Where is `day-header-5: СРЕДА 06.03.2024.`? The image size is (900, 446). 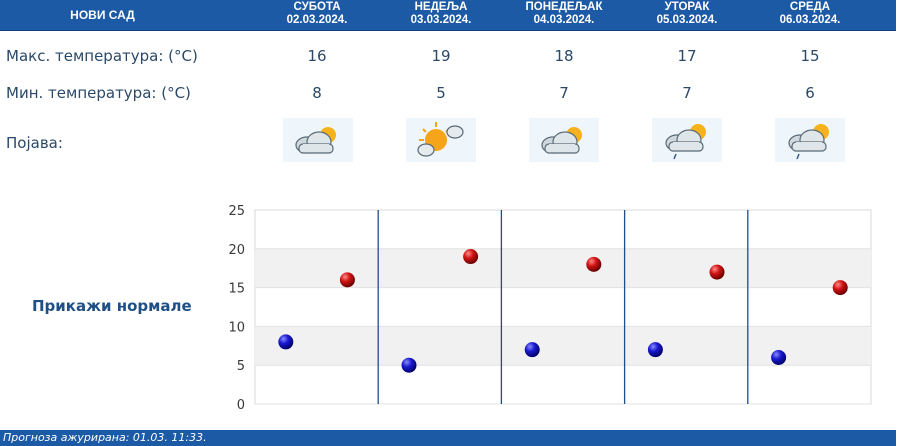
day-header-5: СРЕДА 06.03.2024. is located at coordinates (810, 14).